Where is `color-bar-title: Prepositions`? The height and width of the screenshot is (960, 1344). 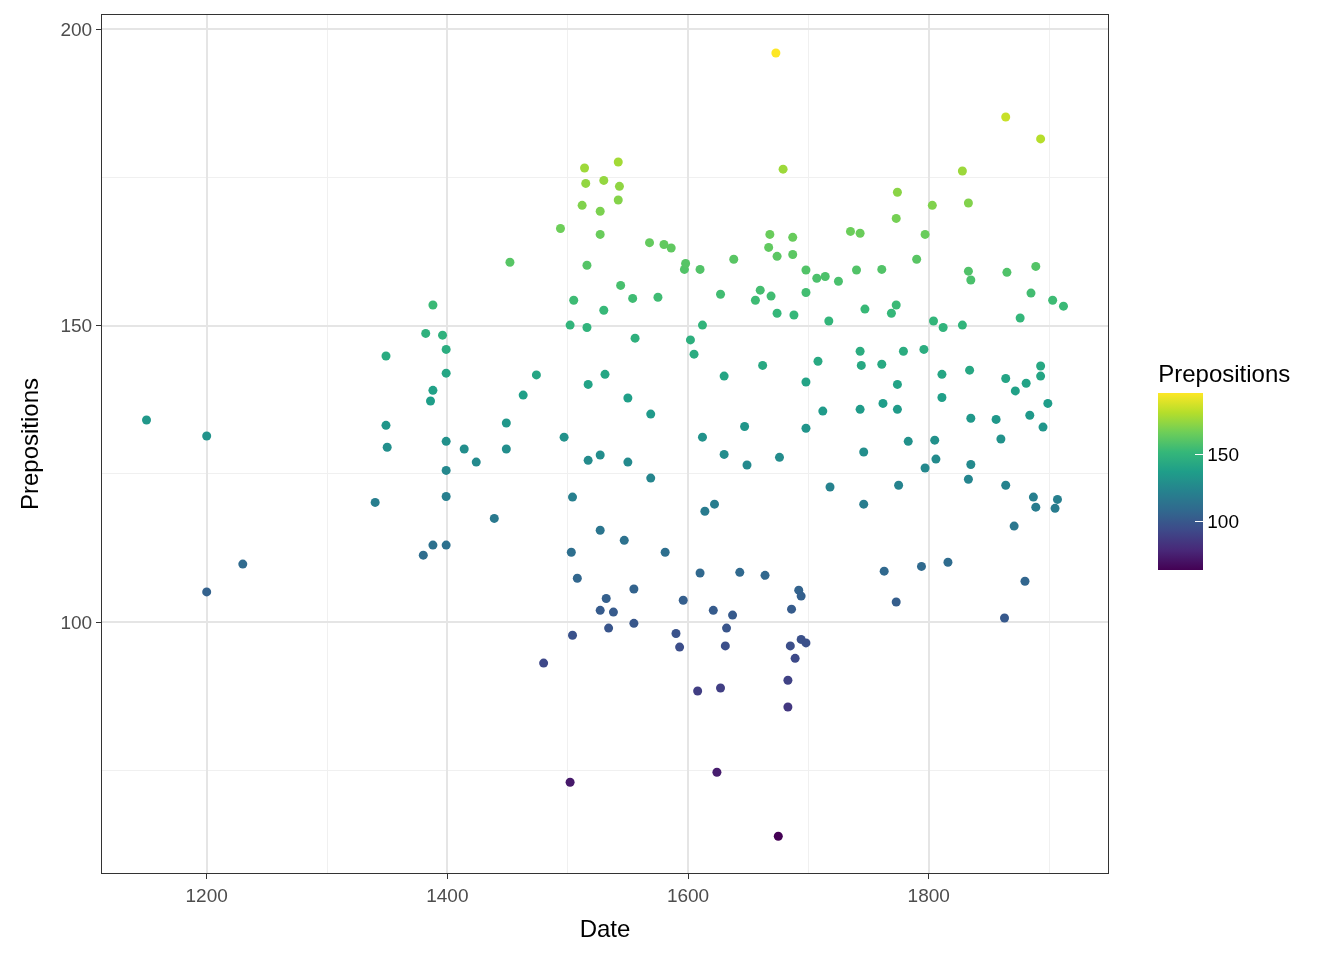 color-bar-title: Prepositions is located at coordinates (1224, 373).